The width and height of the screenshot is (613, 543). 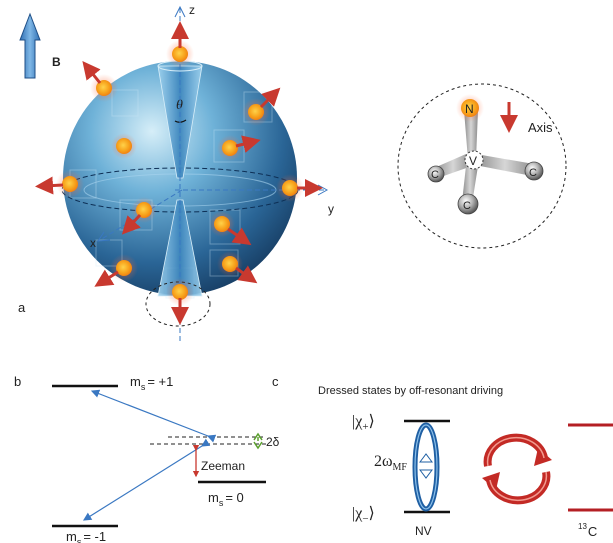 I want to click on c-atom-right-label: C, so click(x=533, y=173).